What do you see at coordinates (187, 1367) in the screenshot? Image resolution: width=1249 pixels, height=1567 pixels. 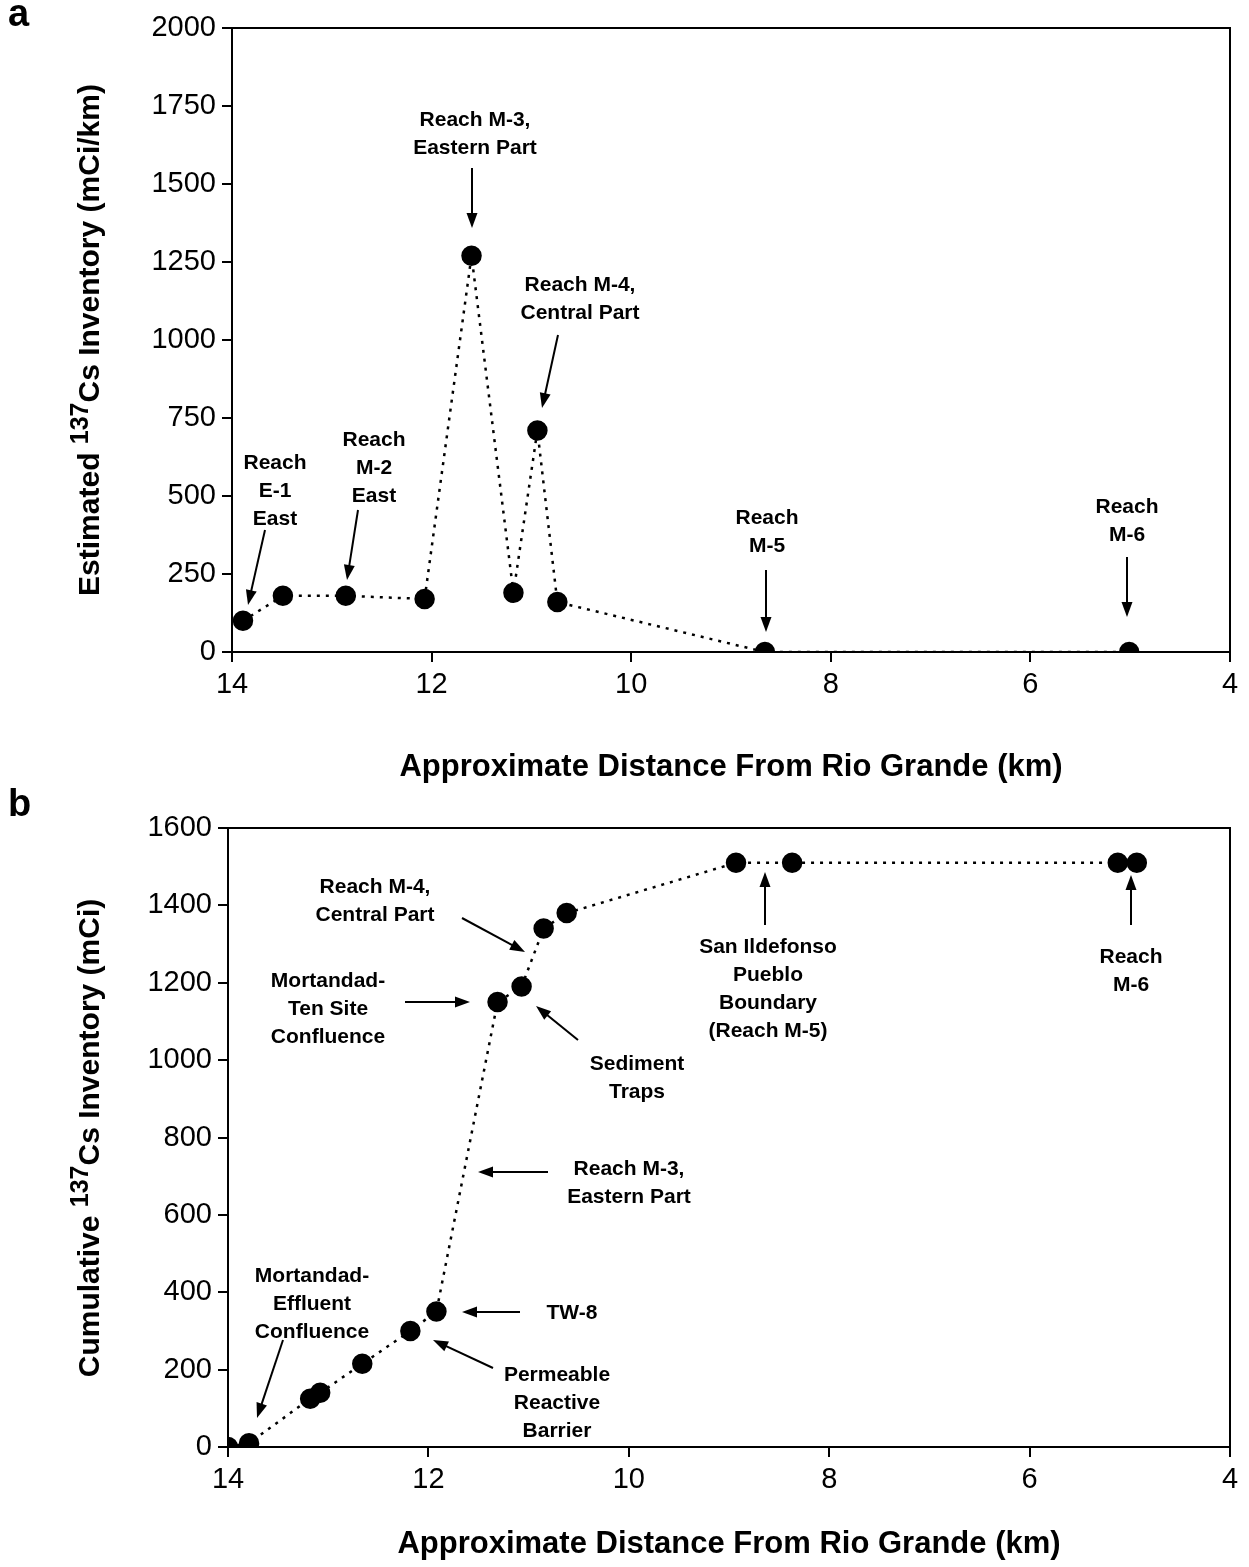 I see `y-tick-label: 200` at bounding box center [187, 1367].